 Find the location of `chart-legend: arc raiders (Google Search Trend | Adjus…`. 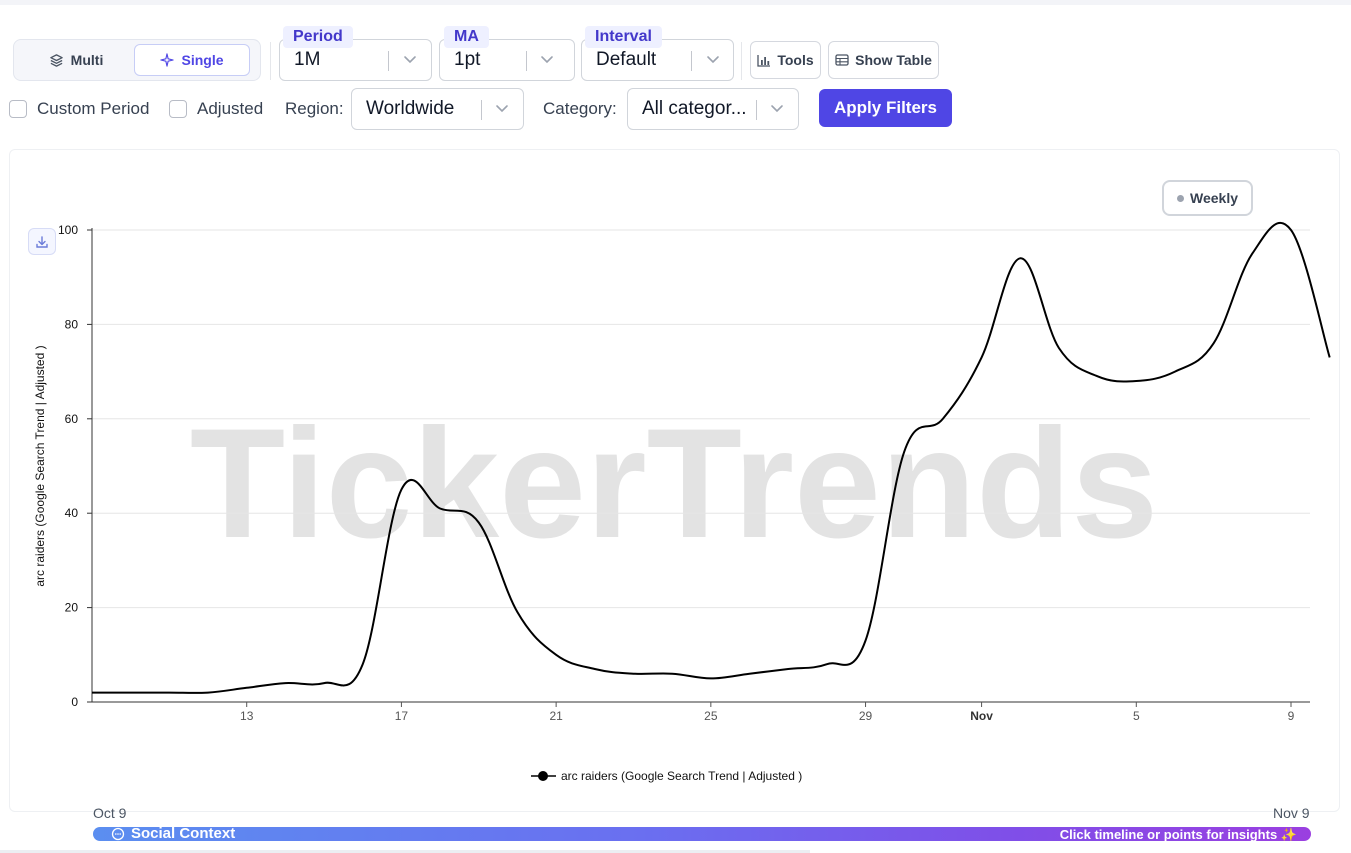

chart-legend: arc raiders (Google Search Trend | Adjus… is located at coordinates (666, 776).